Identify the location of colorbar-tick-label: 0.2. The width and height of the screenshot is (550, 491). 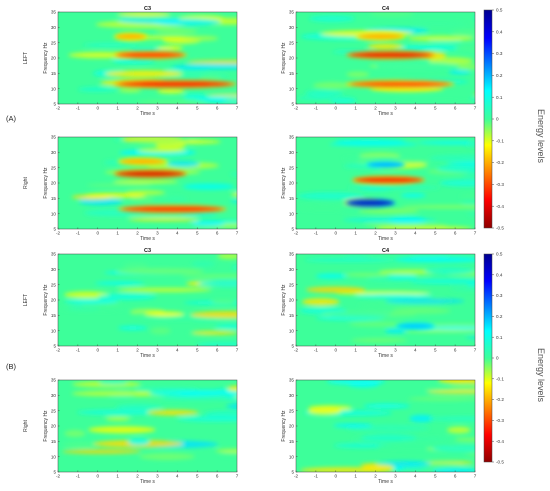
(499, 316).